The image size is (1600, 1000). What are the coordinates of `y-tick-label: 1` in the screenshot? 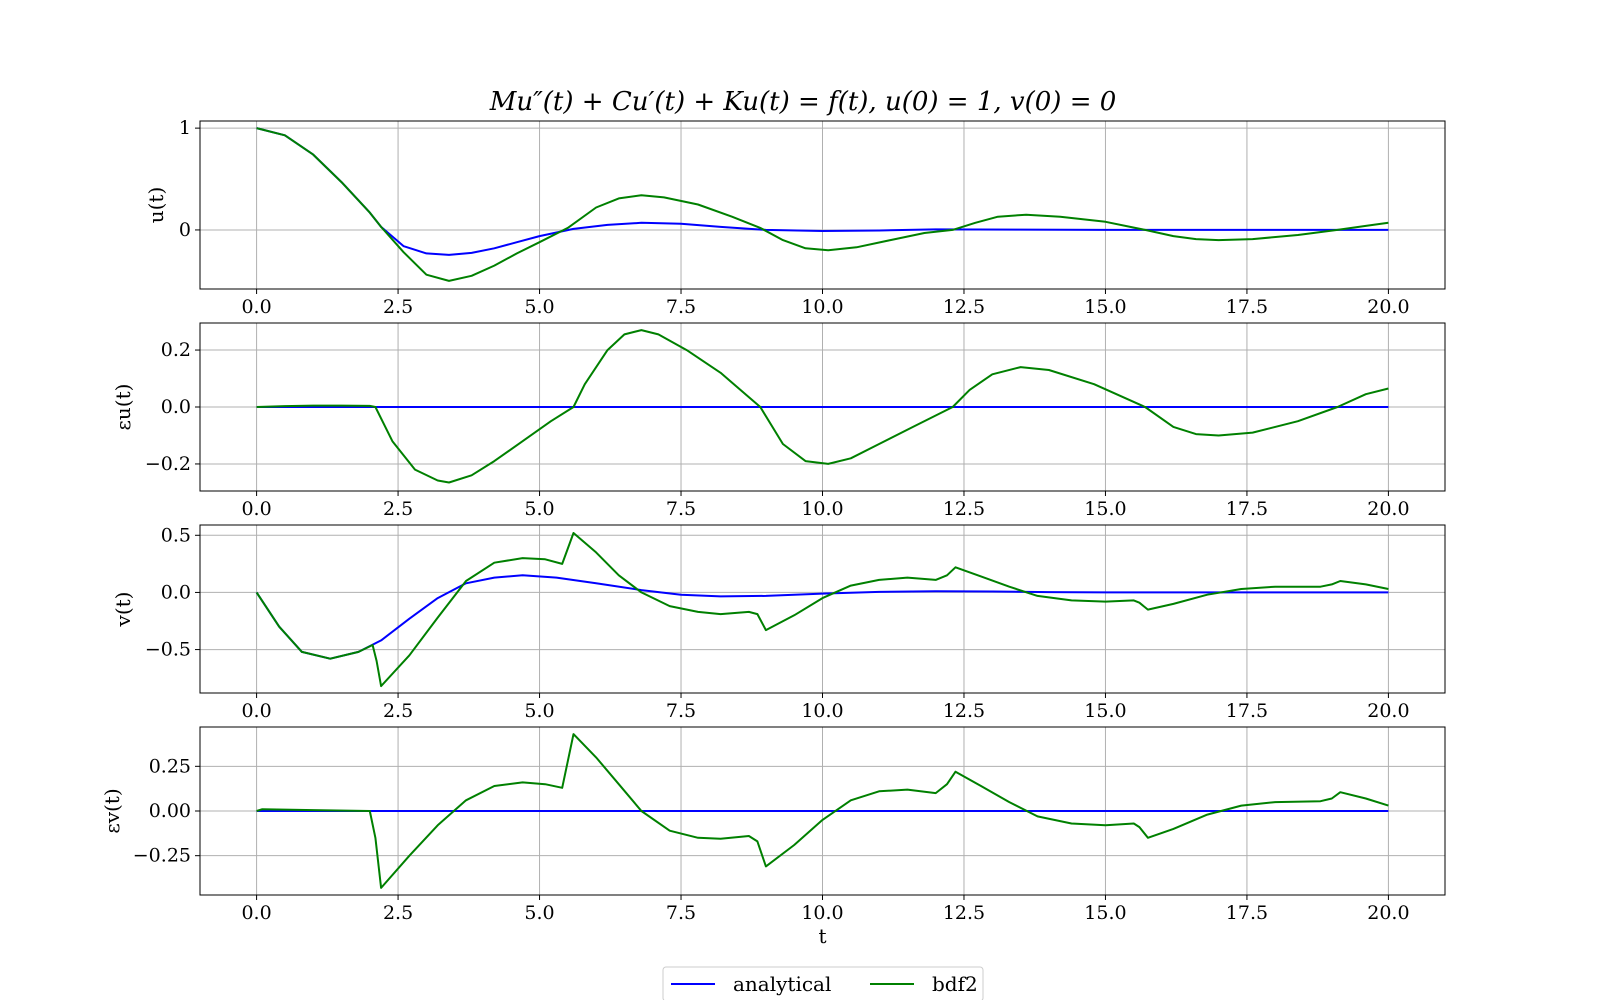 It's located at (185, 128).